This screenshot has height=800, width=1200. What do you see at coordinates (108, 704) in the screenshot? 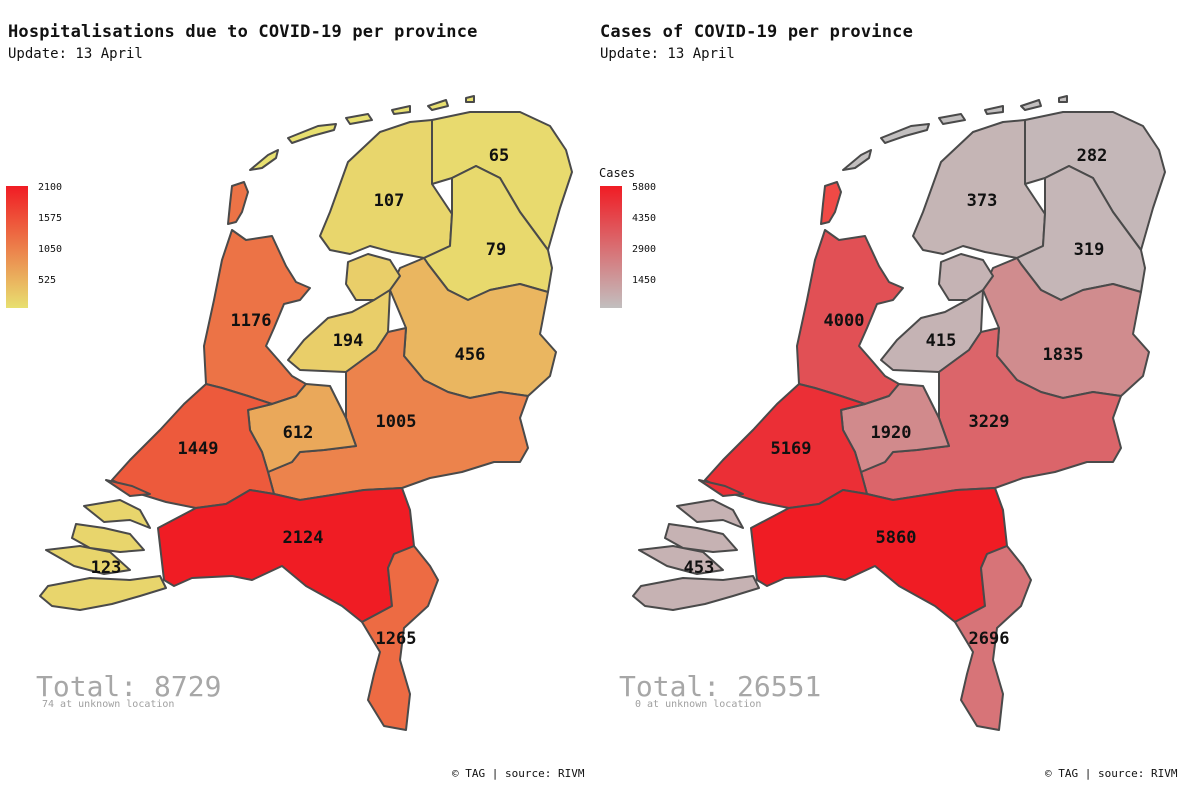
I see `unknown-location-note: 74 at unknown location` at bounding box center [108, 704].